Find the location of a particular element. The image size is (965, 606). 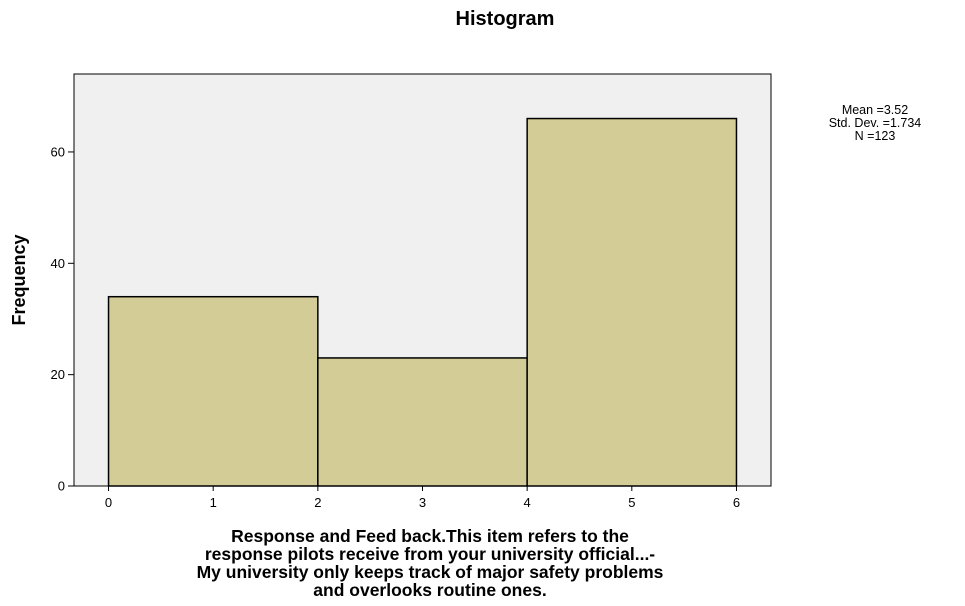

x-tick-label: 1 is located at coordinates (213, 502).